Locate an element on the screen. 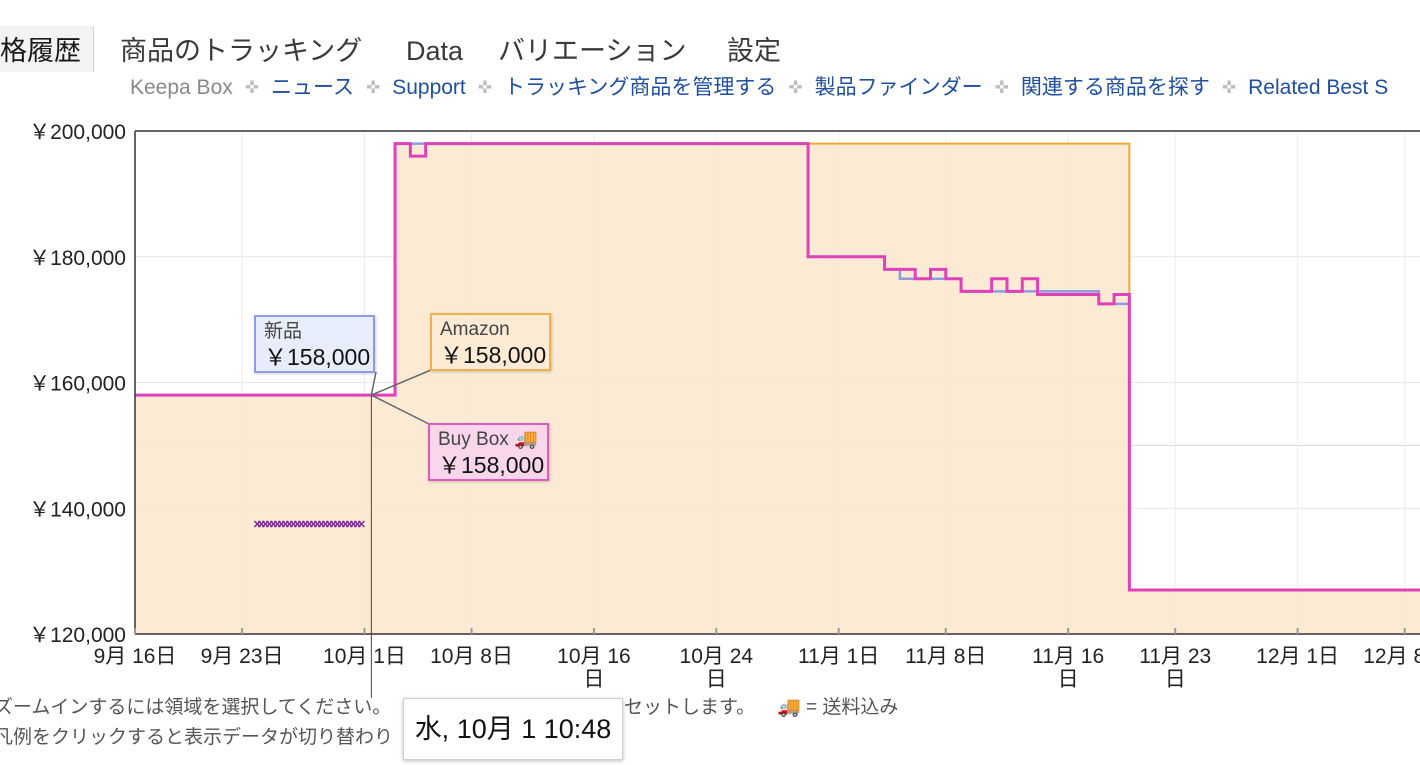 This screenshot has height=765, width=1420. x-tick-label: 12月 8日 is located at coordinates (1391, 656).